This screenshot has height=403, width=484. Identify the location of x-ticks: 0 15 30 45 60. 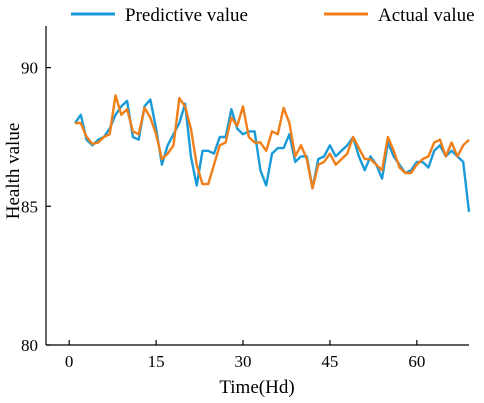
(245, 355).